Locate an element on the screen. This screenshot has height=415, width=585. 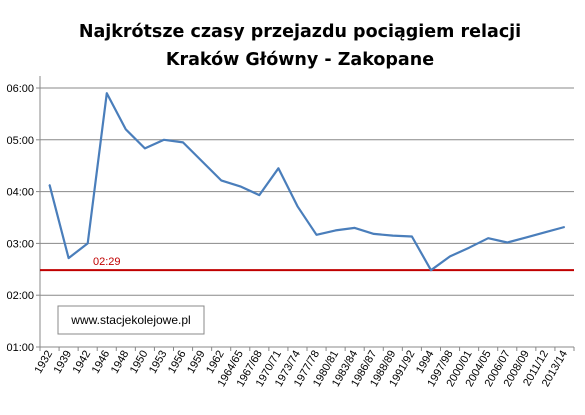
reference-line-label: 02:29 is located at coordinates (107, 262).